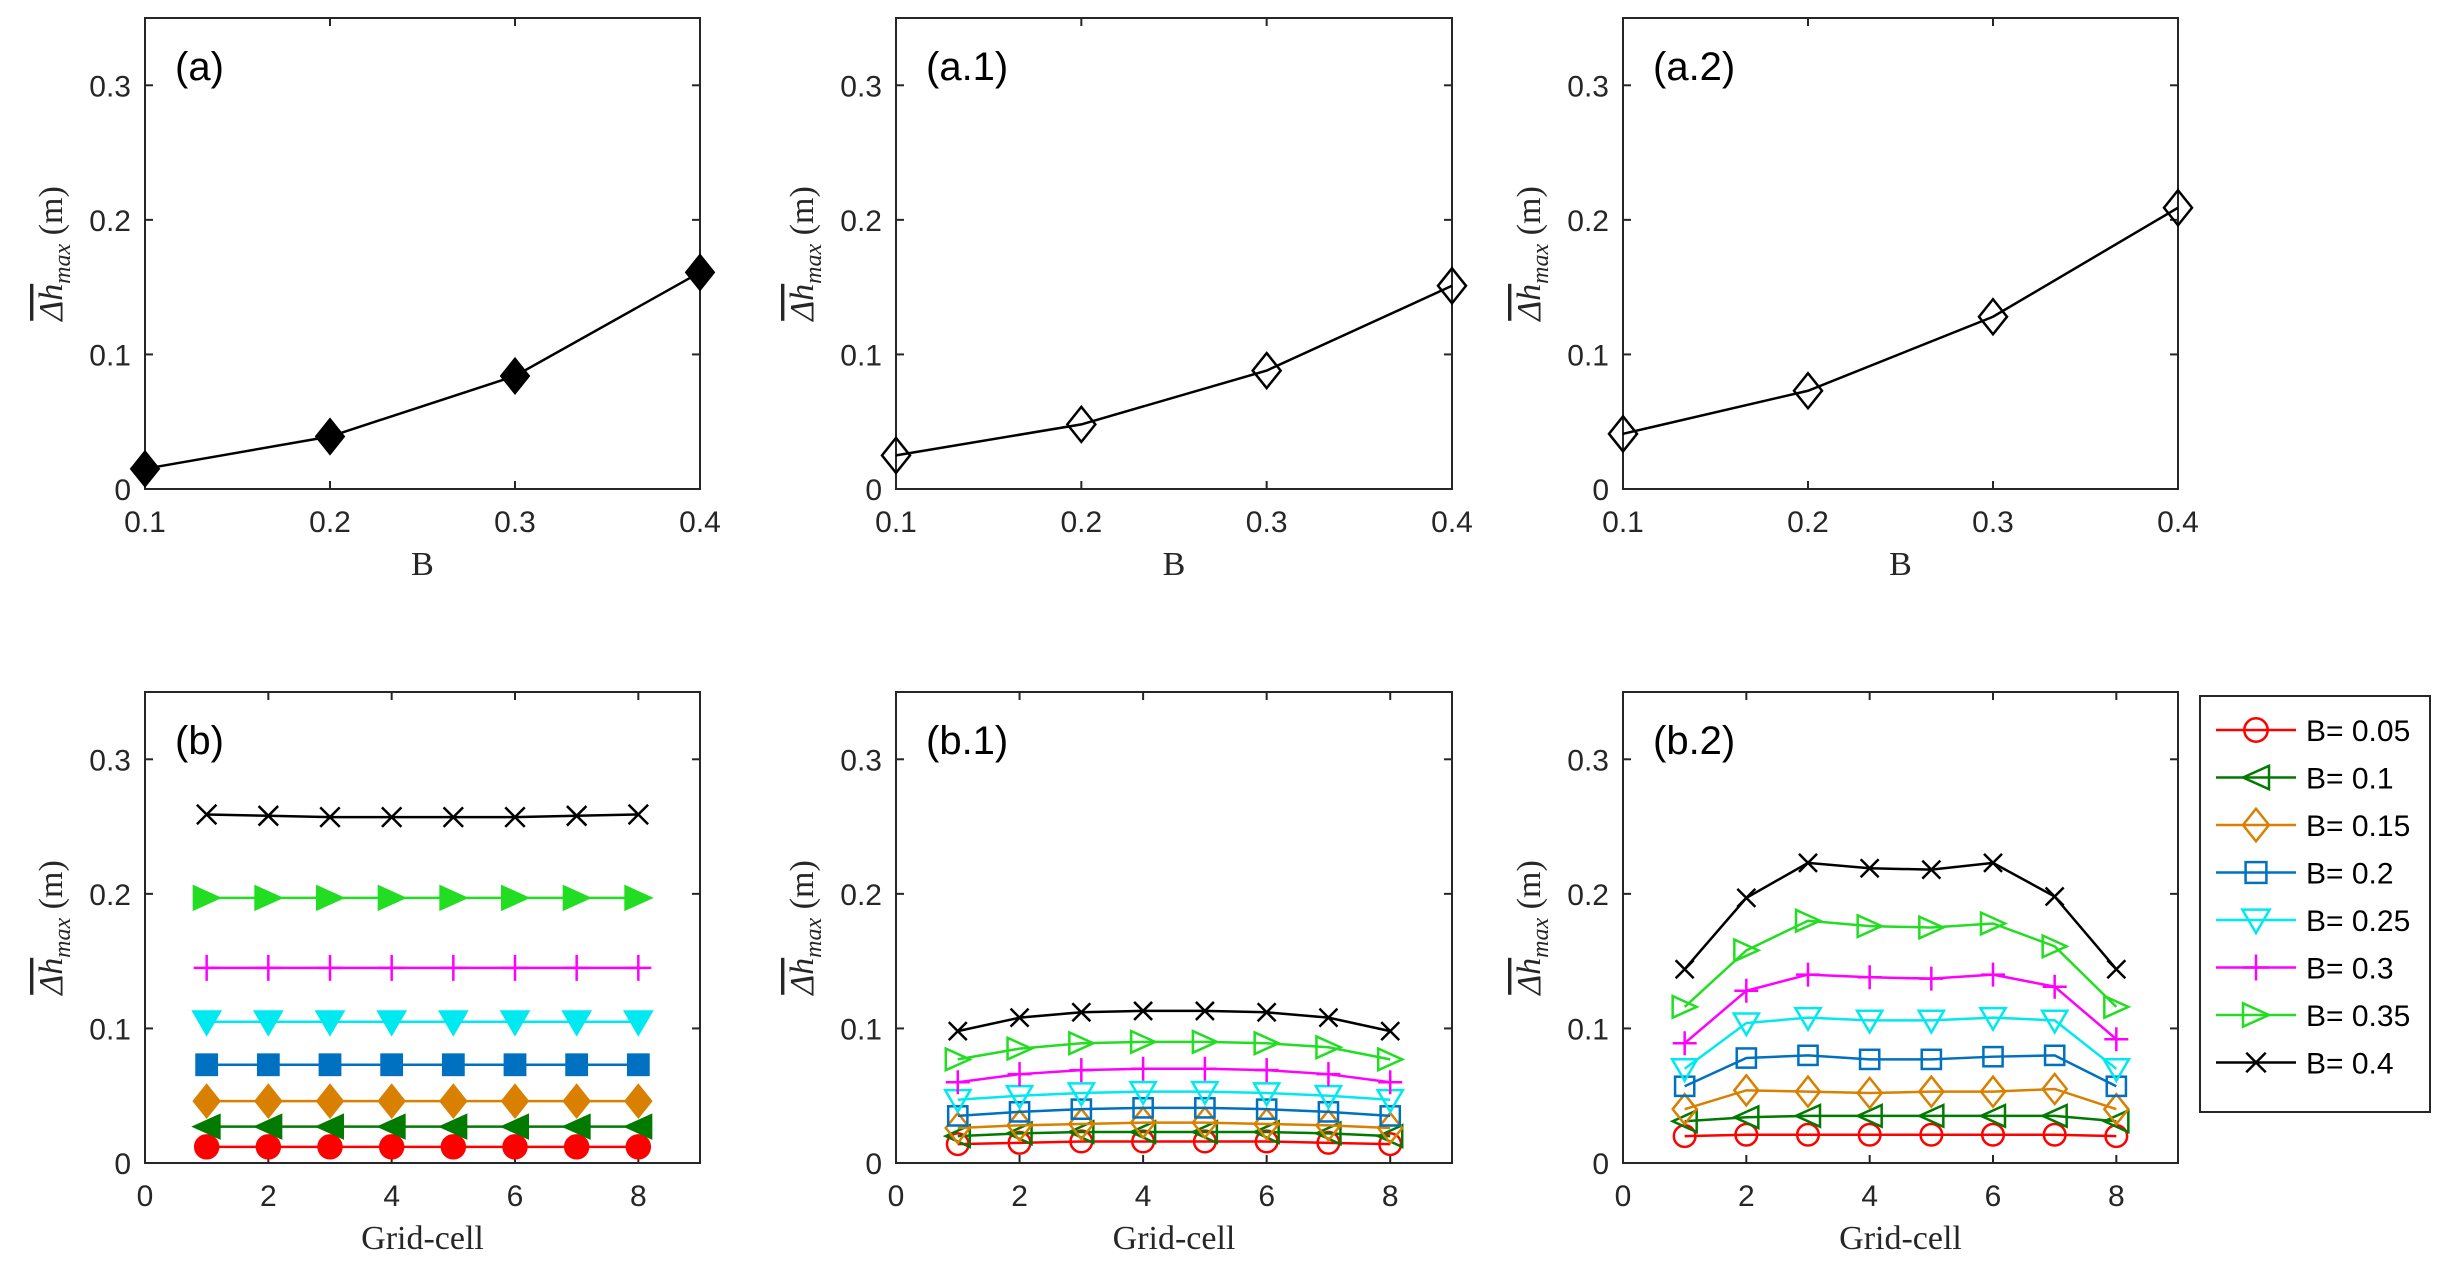 This screenshot has width=2446, height=1283. What do you see at coordinates (2256, 872) in the screenshot?
I see `legend-marker` at bounding box center [2256, 872].